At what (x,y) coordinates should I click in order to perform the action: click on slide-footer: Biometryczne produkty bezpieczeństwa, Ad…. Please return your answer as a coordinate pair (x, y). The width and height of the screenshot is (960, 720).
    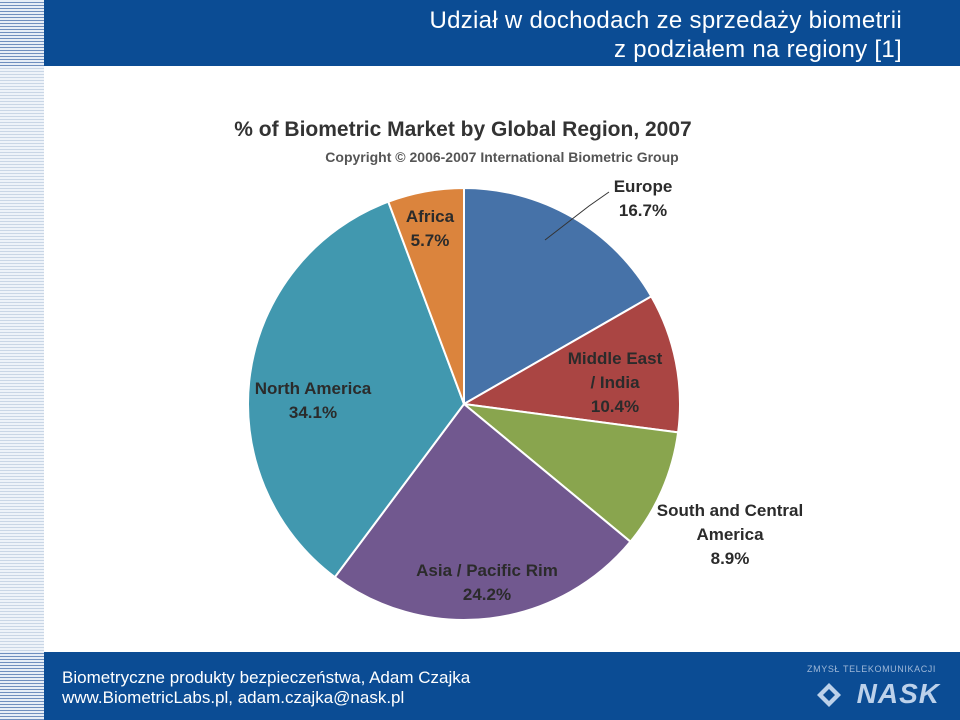
    Looking at the image, I should click on (480, 686).